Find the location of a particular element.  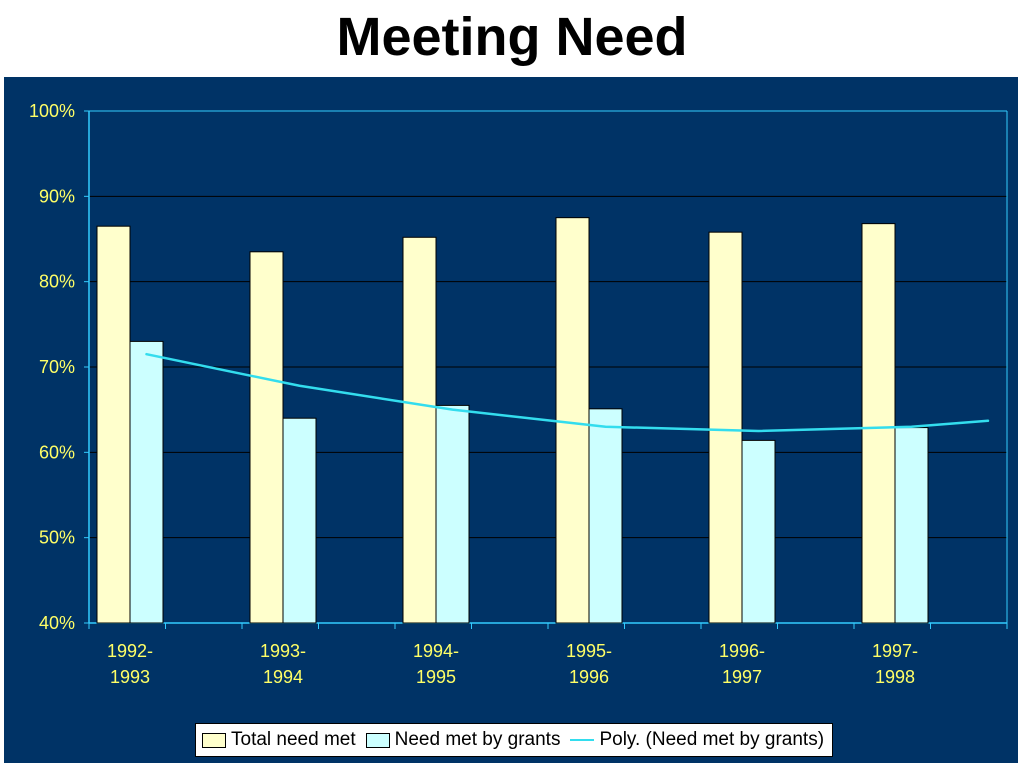

chart-title: Meeting Need is located at coordinates (512, 37).